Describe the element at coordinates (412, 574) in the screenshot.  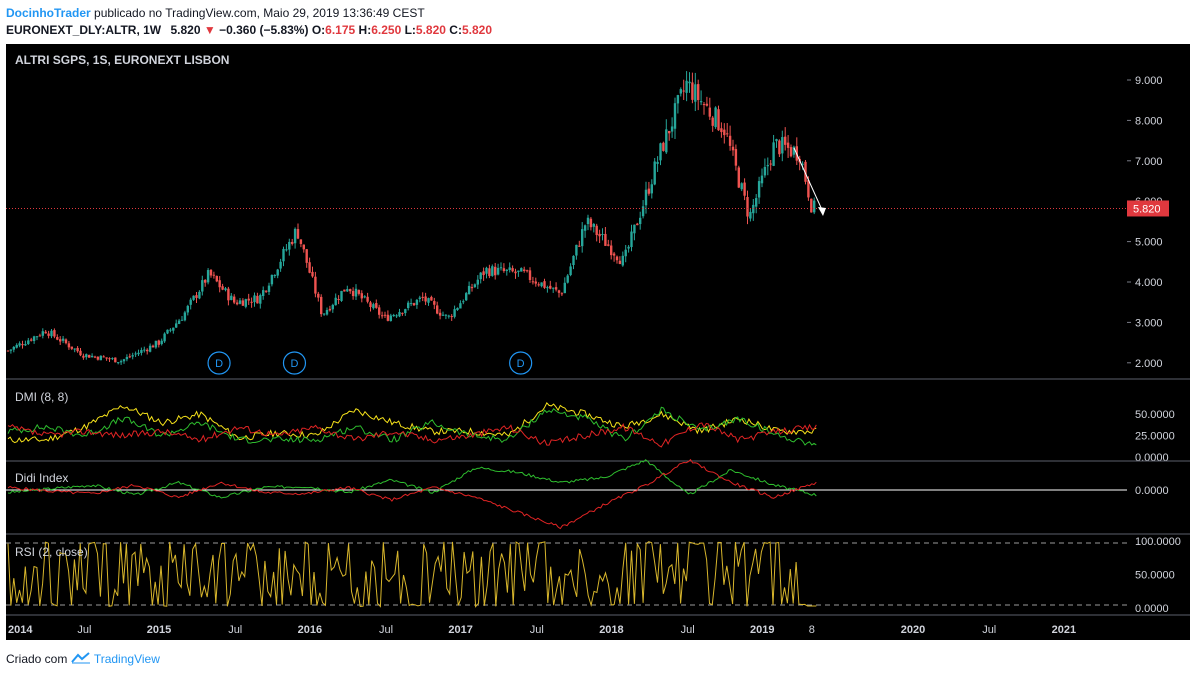
I see `rsi-line` at that location.